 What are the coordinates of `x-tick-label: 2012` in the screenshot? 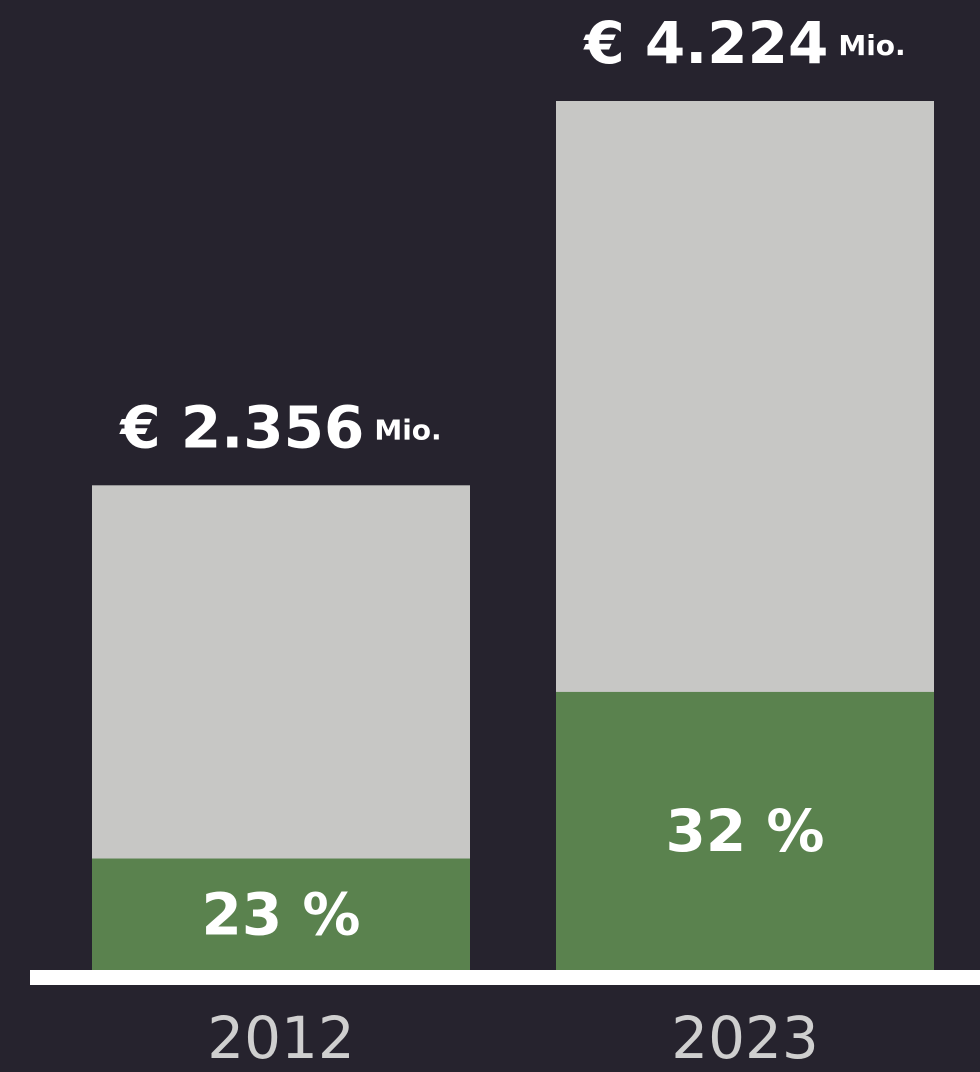 It's located at (281, 1038).